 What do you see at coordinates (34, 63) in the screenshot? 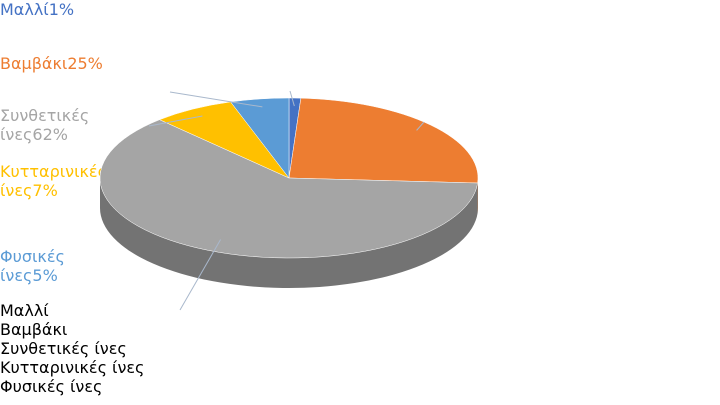
I see `label-category: Βαμβάκι` at bounding box center [34, 63].